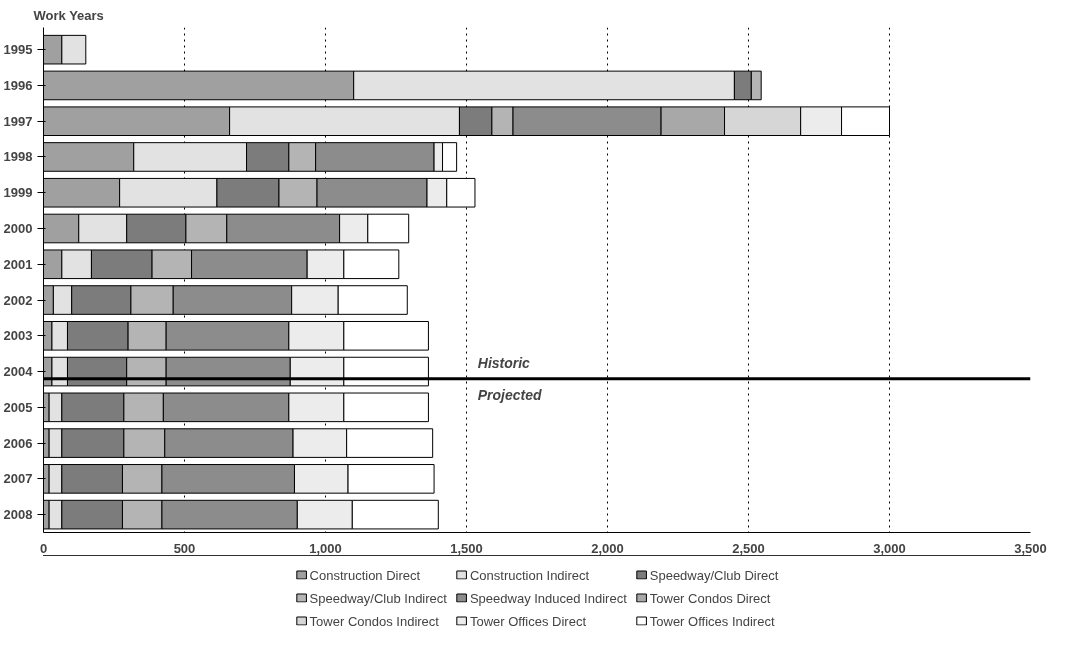 The height and width of the screenshot is (658, 1067). Describe the element at coordinates (184, 548) in the screenshot. I see `x-tick-label: 500` at that location.